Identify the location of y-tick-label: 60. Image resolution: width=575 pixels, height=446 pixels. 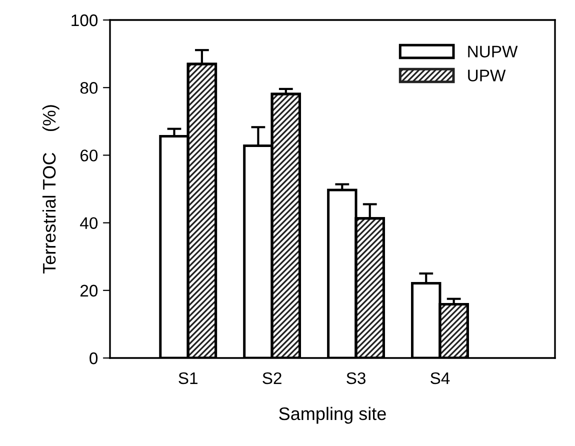
(89, 156).